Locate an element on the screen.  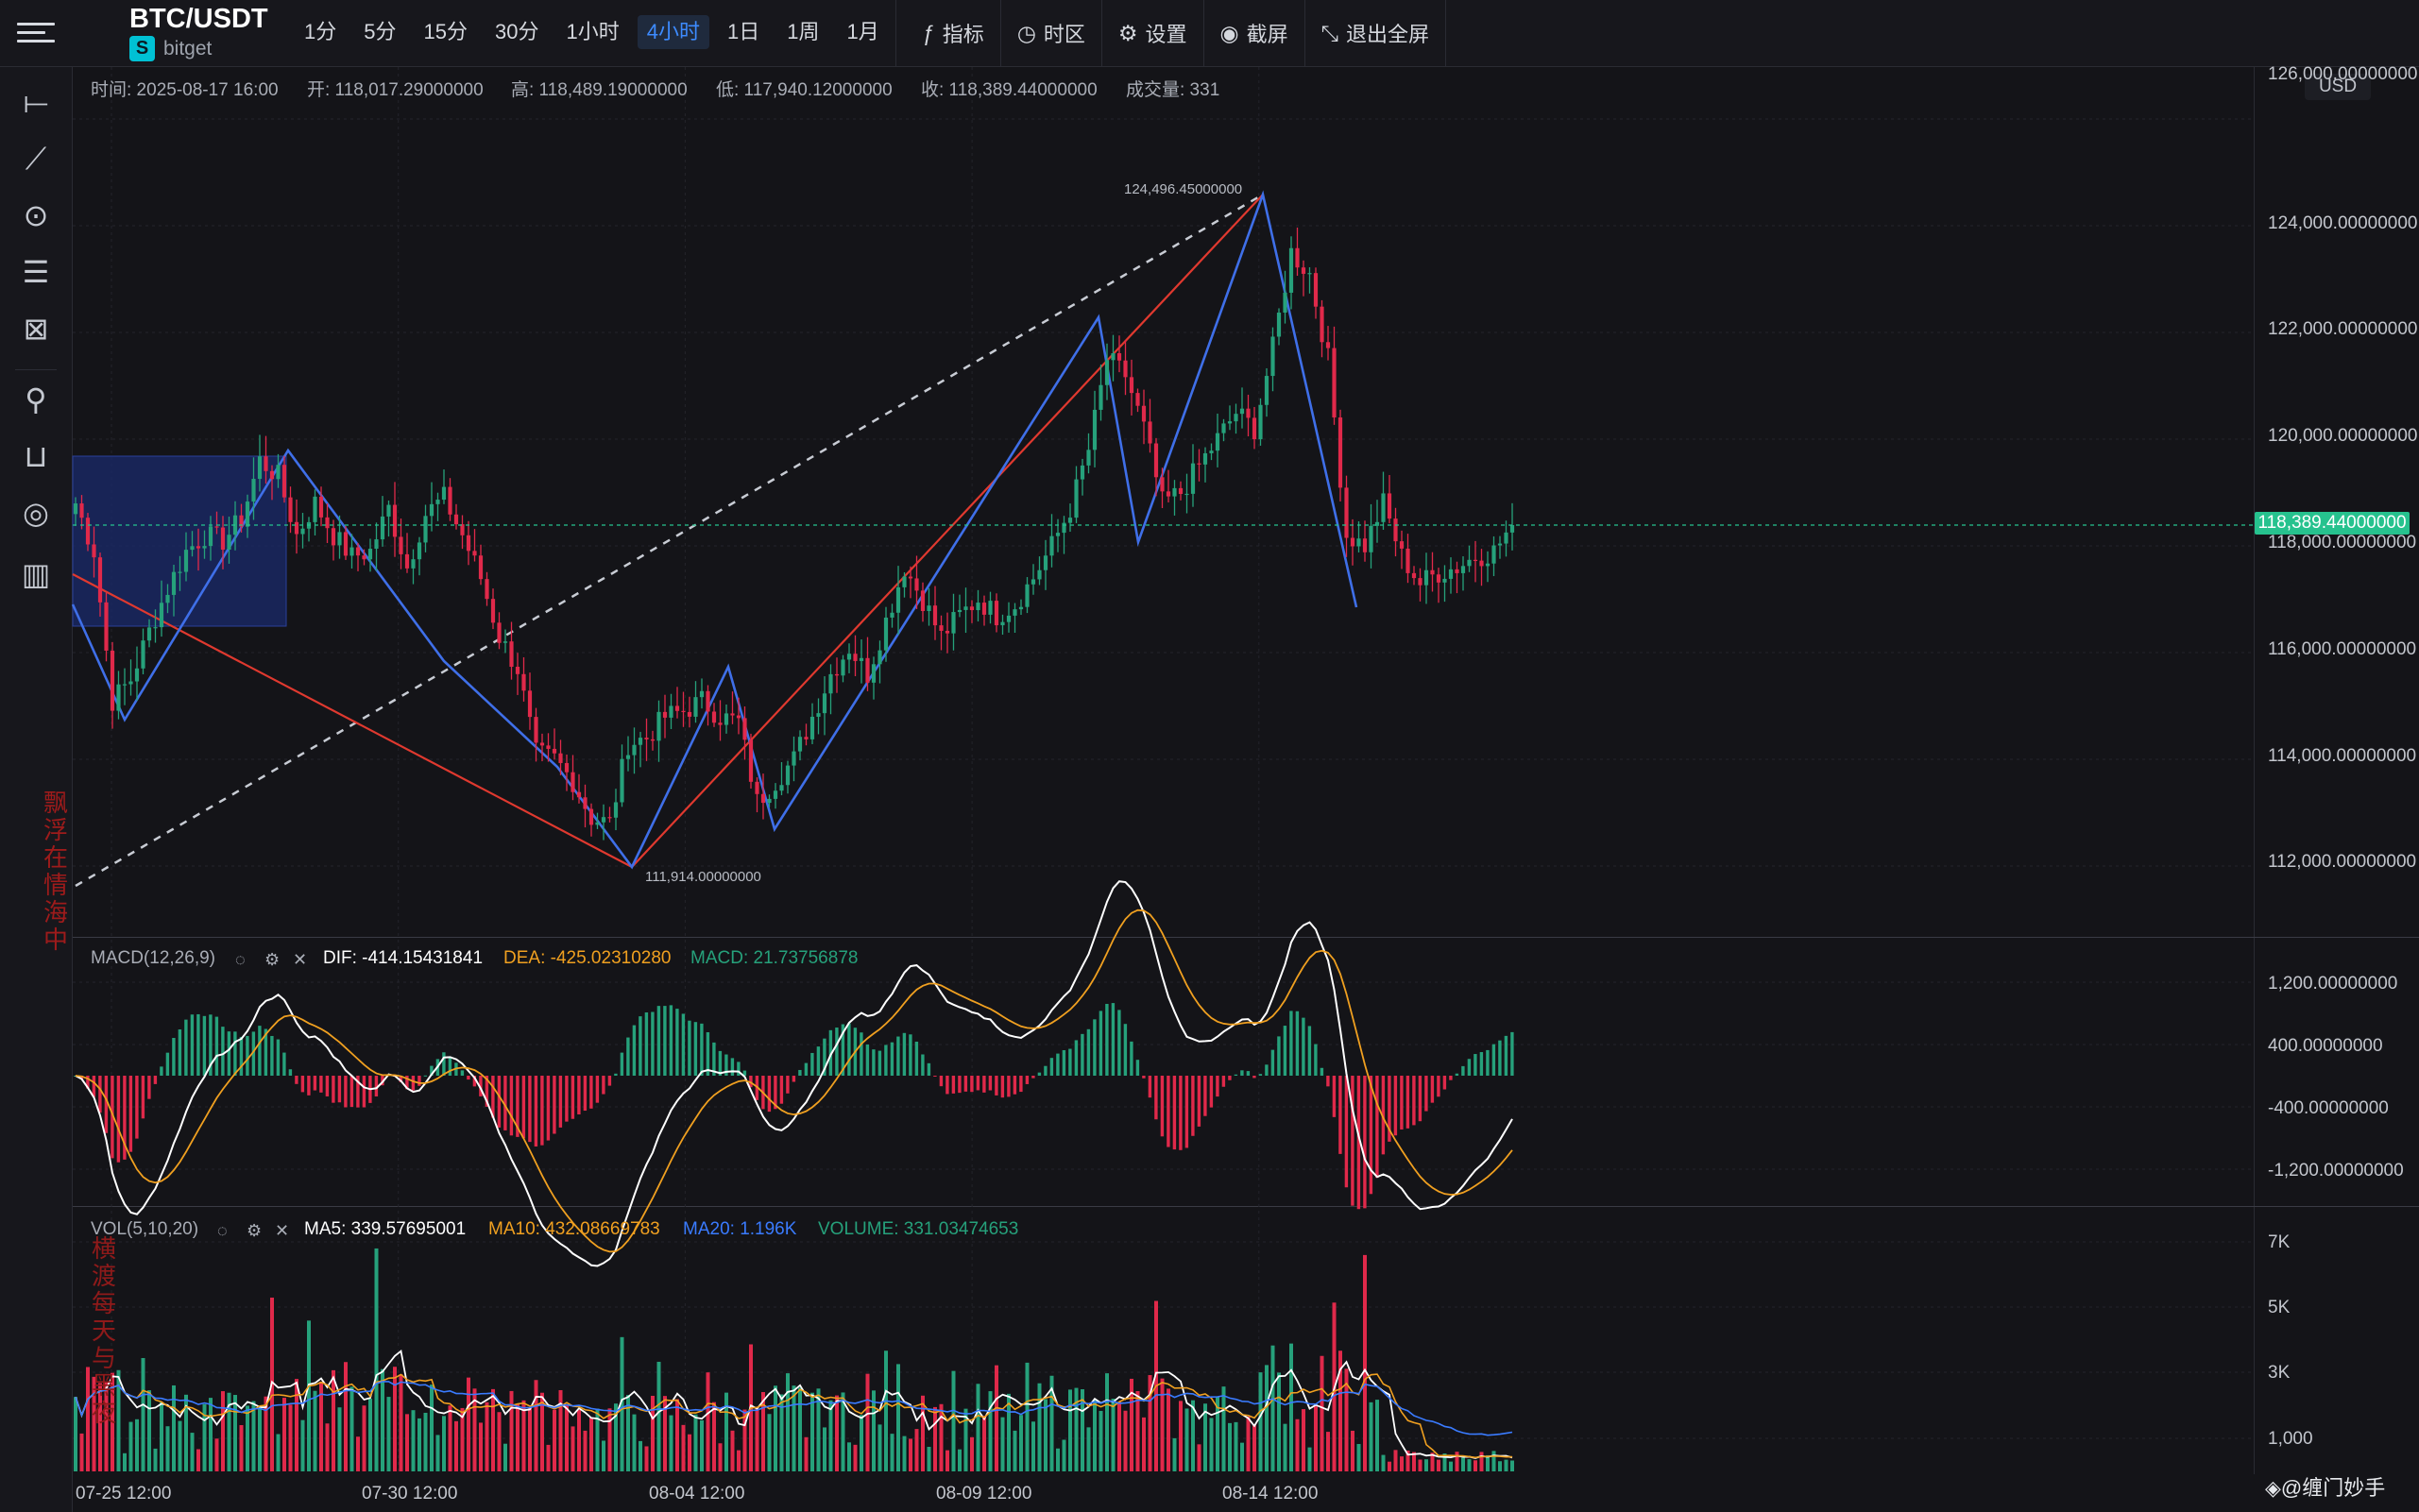
horizontal-line-icon: ⟝ is located at coordinates (36, 102).